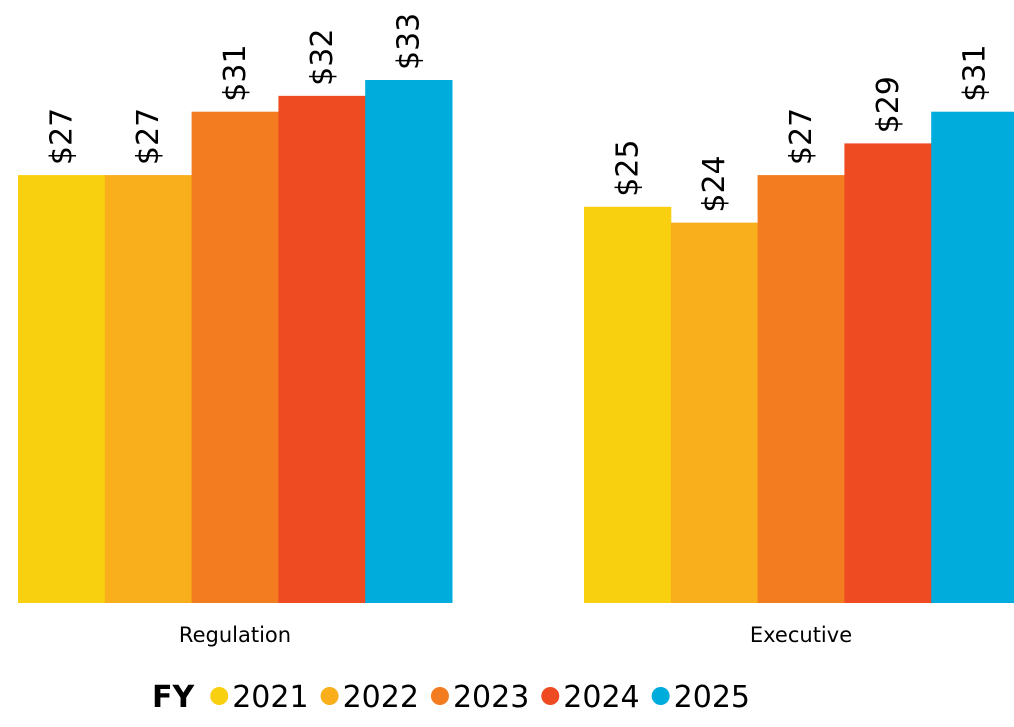 The width and height of the screenshot is (1014, 727). What do you see at coordinates (627, 168) in the screenshot?
I see `data-label: $25` at bounding box center [627, 168].